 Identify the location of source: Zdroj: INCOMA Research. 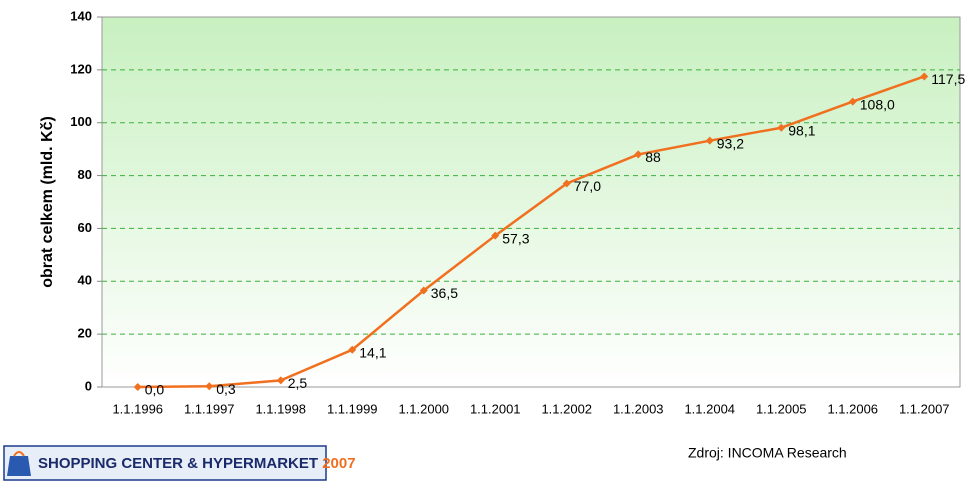
(767, 453).